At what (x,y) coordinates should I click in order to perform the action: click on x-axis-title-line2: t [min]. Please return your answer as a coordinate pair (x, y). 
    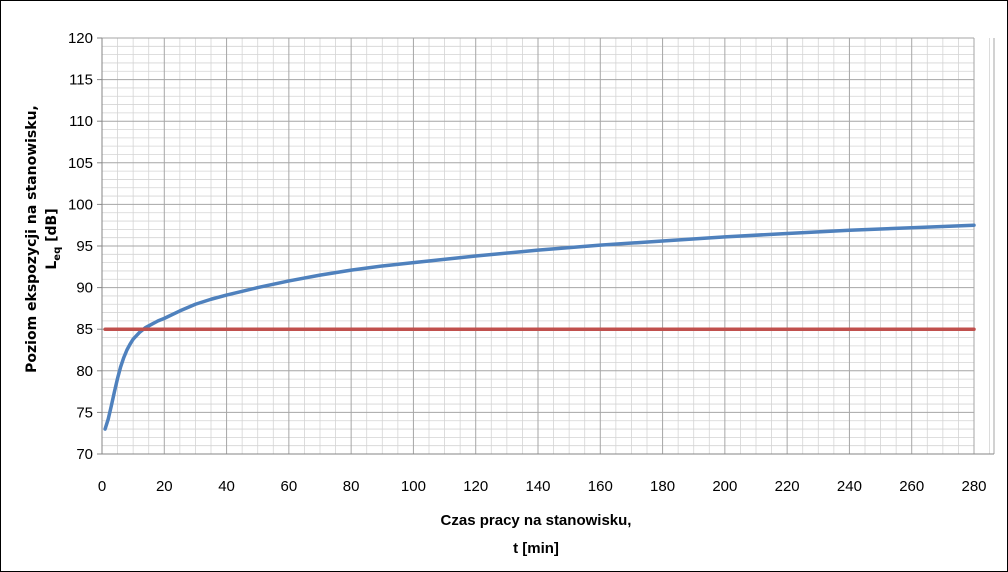
    Looking at the image, I should click on (536, 548).